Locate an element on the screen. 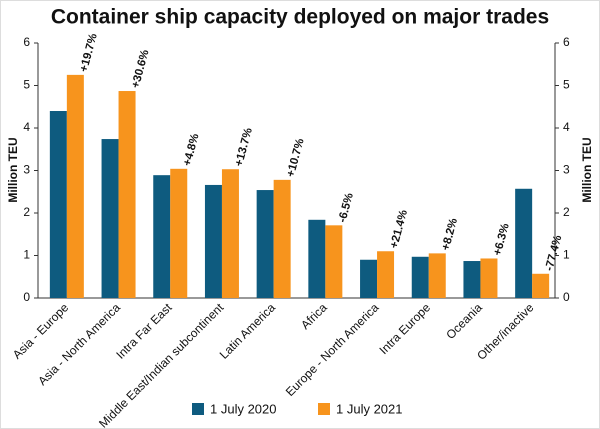 This screenshot has height=429, width=600. legend-label: 1 July 2020 is located at coordinates (243, 408).